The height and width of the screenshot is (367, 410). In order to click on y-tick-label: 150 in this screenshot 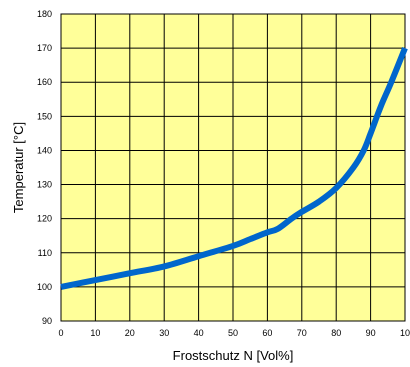, I will do `click(44, 116)`.